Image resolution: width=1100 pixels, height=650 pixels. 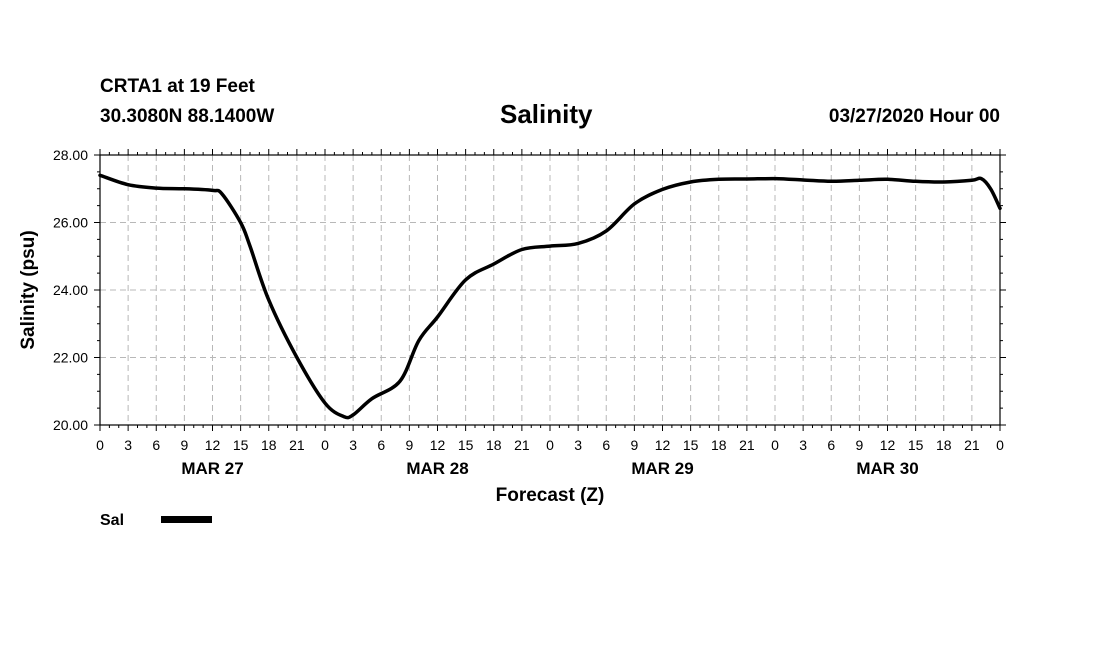 What do you see at coordinates (662, 468) in the screenshot?
I see `day-label: MAR 29` at bounding box center [662, 468].